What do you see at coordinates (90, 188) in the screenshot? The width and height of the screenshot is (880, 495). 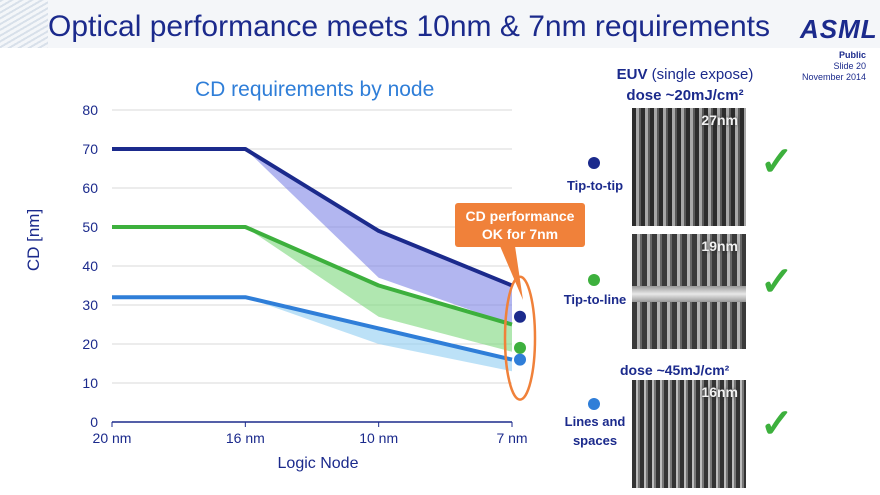 I see `y-tick-label: 60` at bounding box center [90, 188].